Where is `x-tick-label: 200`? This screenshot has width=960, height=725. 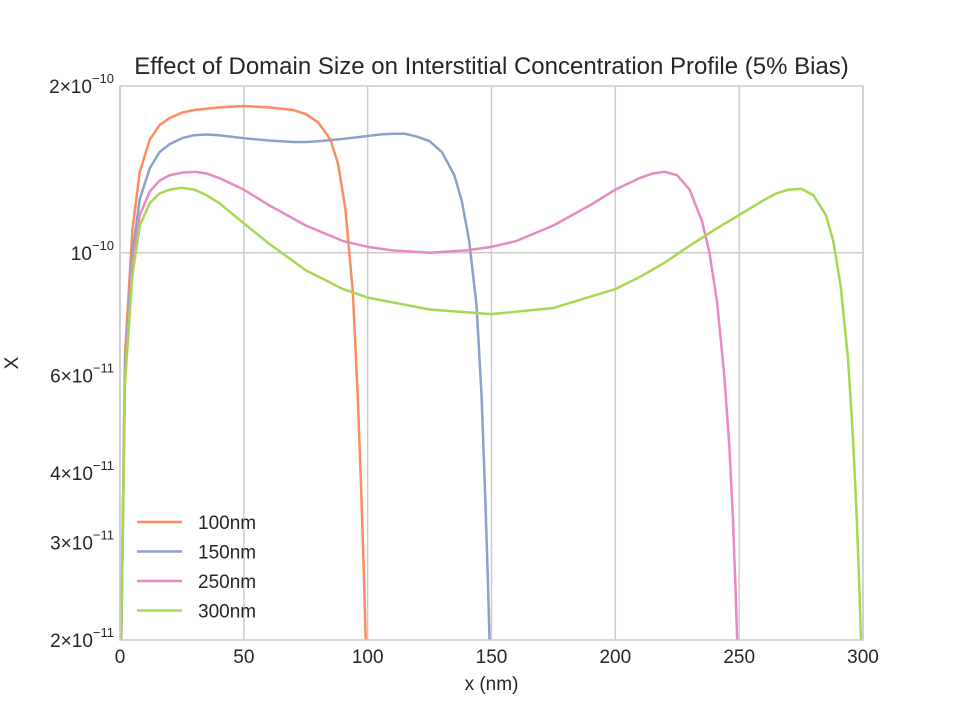 x-tick-label: 200 is located at coordinates (615, 657).